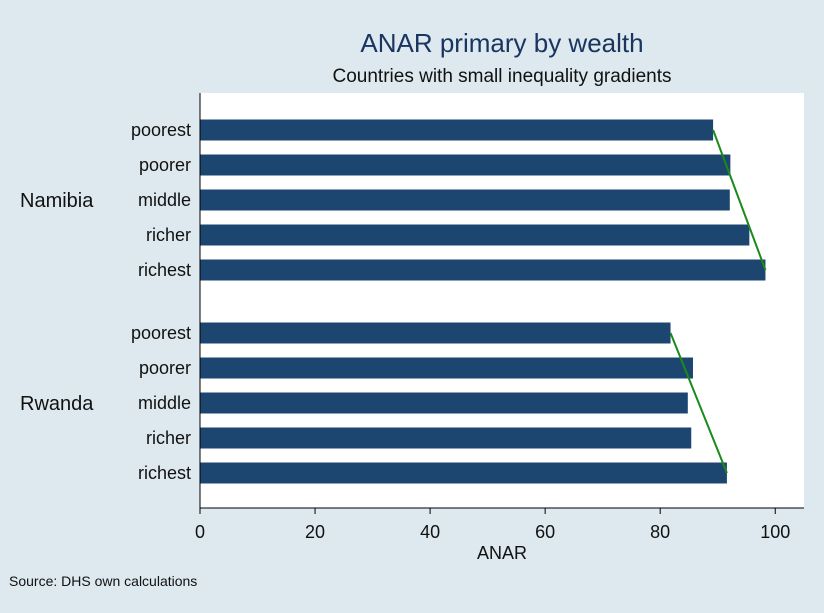 This screenshot has height=613, width=824. I want to click on x-tick-label: 40, so click(430, 532).